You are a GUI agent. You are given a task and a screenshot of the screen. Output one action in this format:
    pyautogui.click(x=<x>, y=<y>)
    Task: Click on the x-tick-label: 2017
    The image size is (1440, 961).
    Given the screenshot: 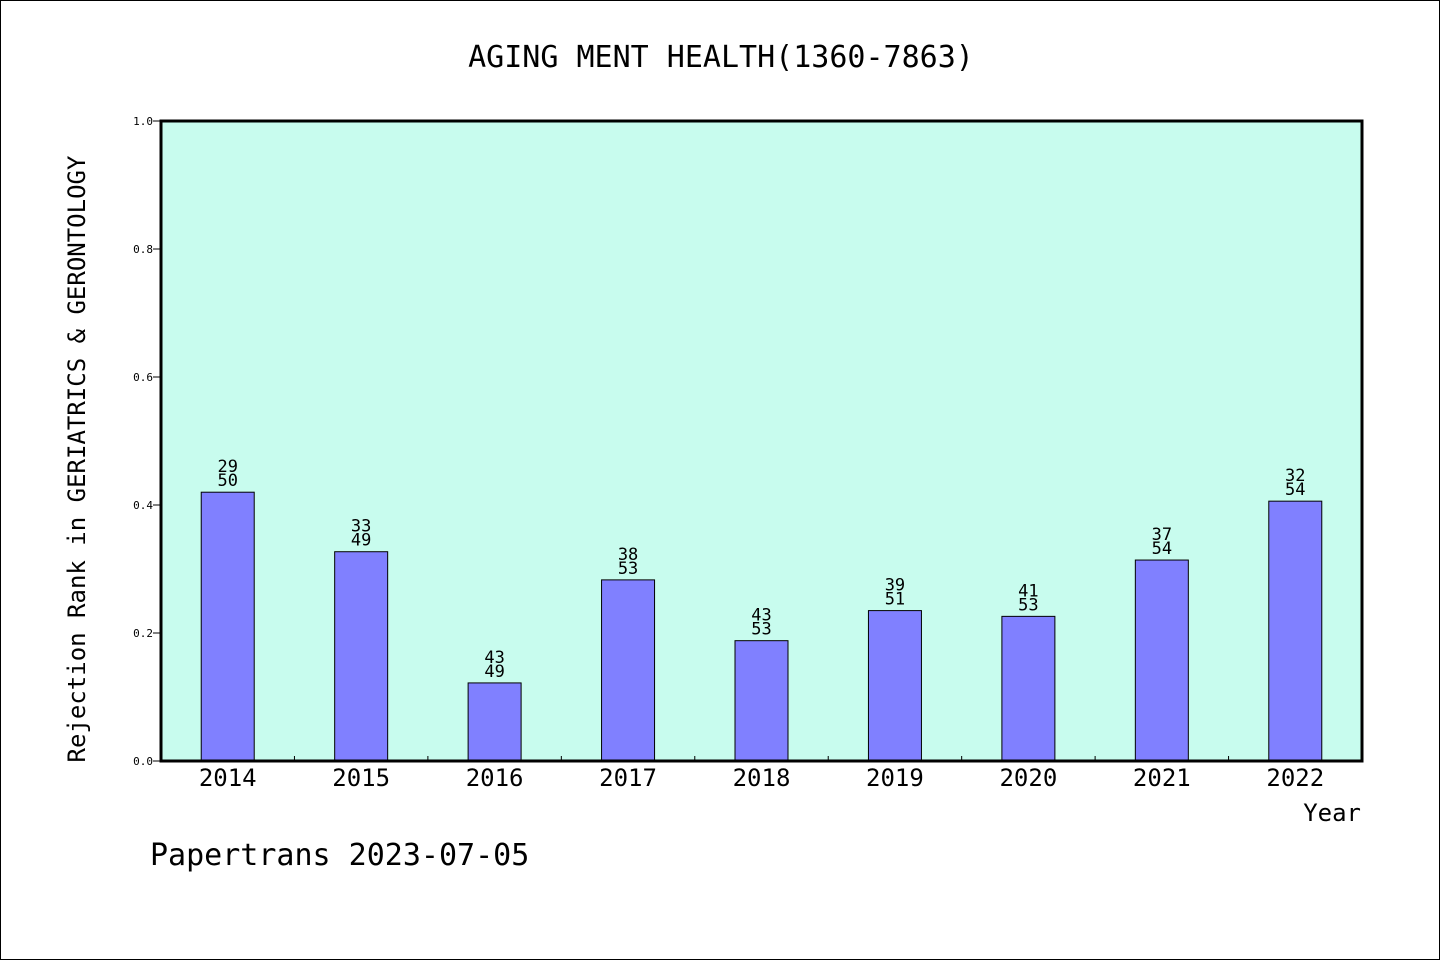 What is the action you would take?
    pyautogui.click(x=628, y=778)
    